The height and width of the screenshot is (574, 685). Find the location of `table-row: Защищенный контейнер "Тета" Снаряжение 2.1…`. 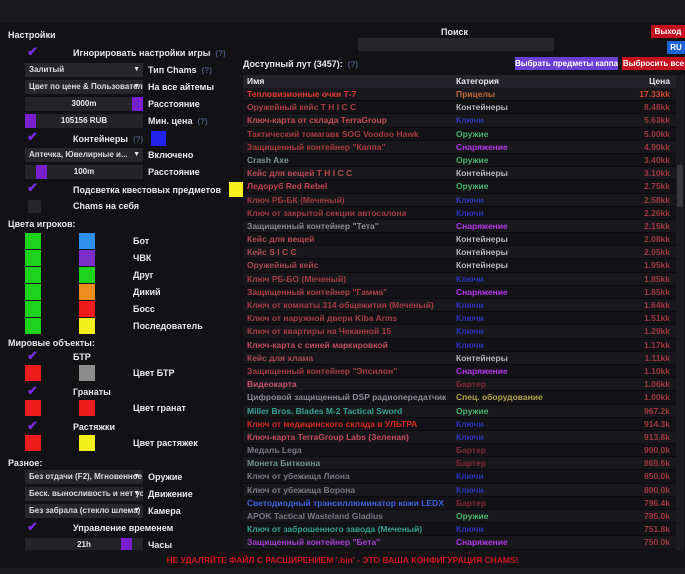

table-row: Защищенный контейнер "Тета" Снаряжение 2.1… is located at coordinates (459, 226).